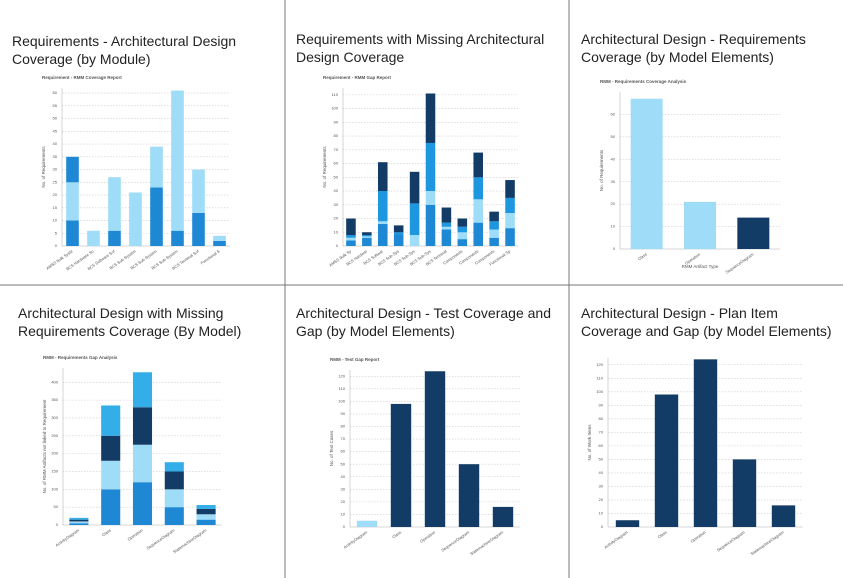  What do you see at coordinates (643, 81) in the screenshot?
I see `chart-title: RMM - Requirements Coverage Analysis` at bounding box center [643, 81].